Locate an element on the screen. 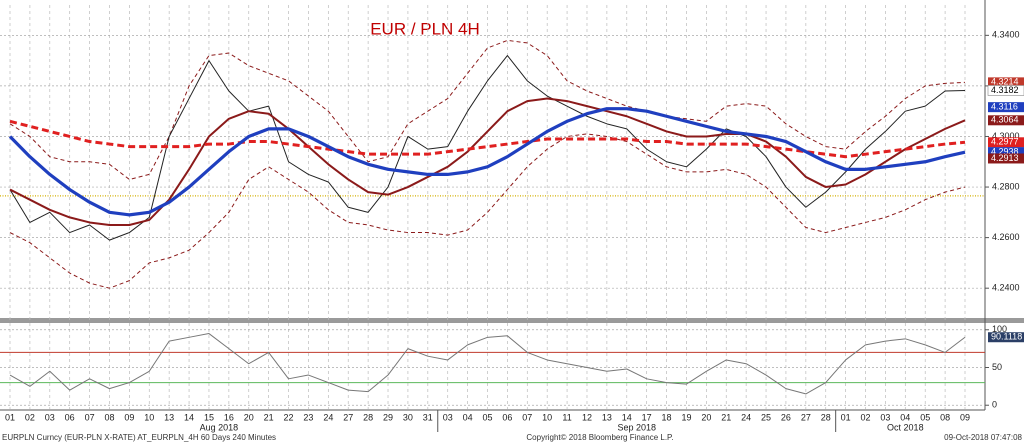 The image size is (1024, 444). price-label: 4.3214 is located at coordinates (1005, 82).